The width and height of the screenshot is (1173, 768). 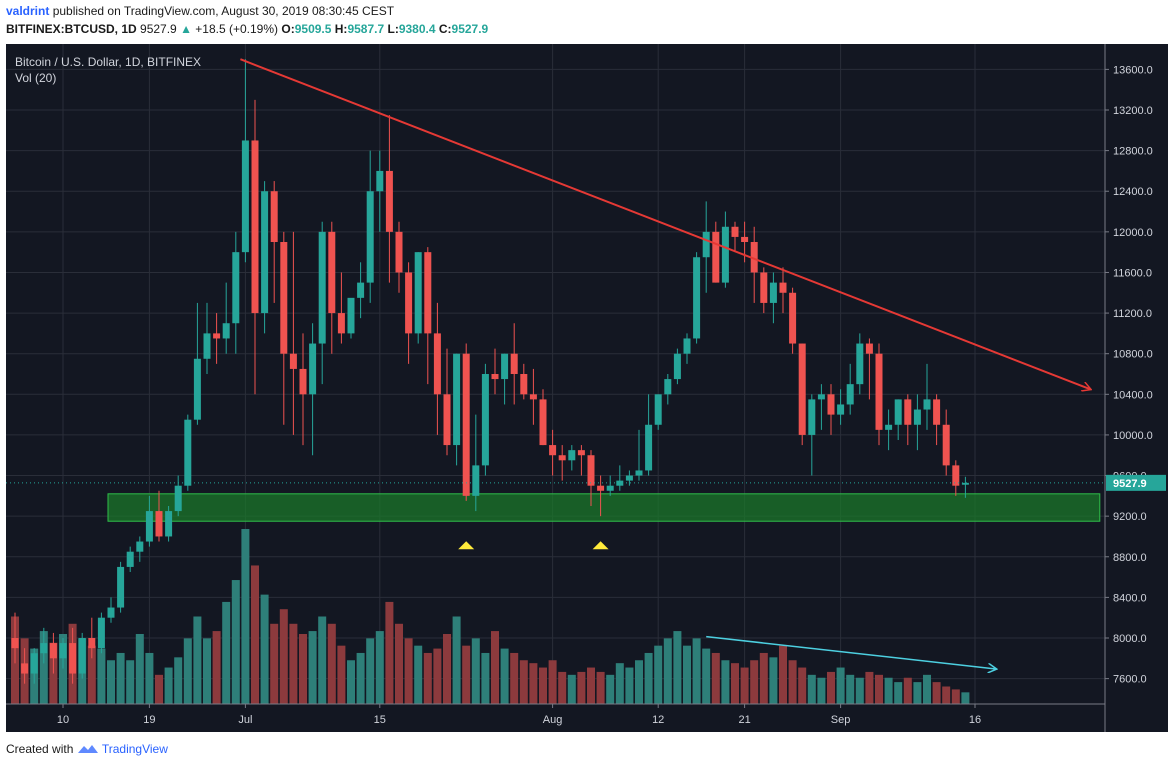 What do you see at coordinates (1130, 598) in the screenshot?
I see `price-tick-label: 8400.0` at bounding box center [1130, 598].